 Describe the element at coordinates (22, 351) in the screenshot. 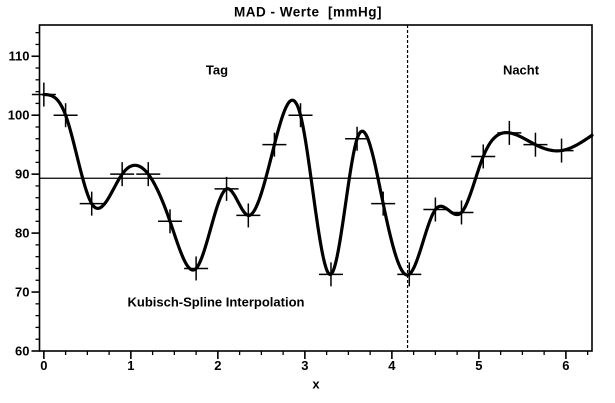

I see `y-tick-label: 60` at that location.